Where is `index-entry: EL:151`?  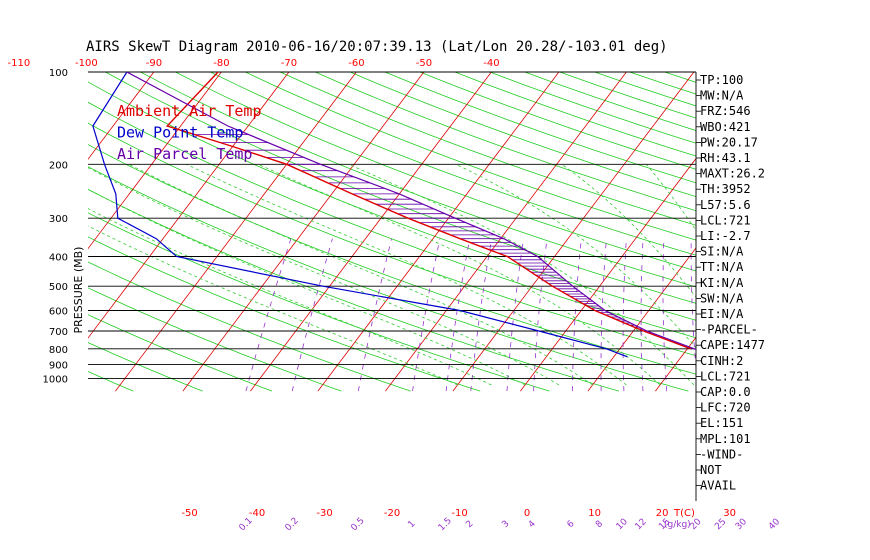 index-entry: EL:151 is located at coordinates (721, 423).